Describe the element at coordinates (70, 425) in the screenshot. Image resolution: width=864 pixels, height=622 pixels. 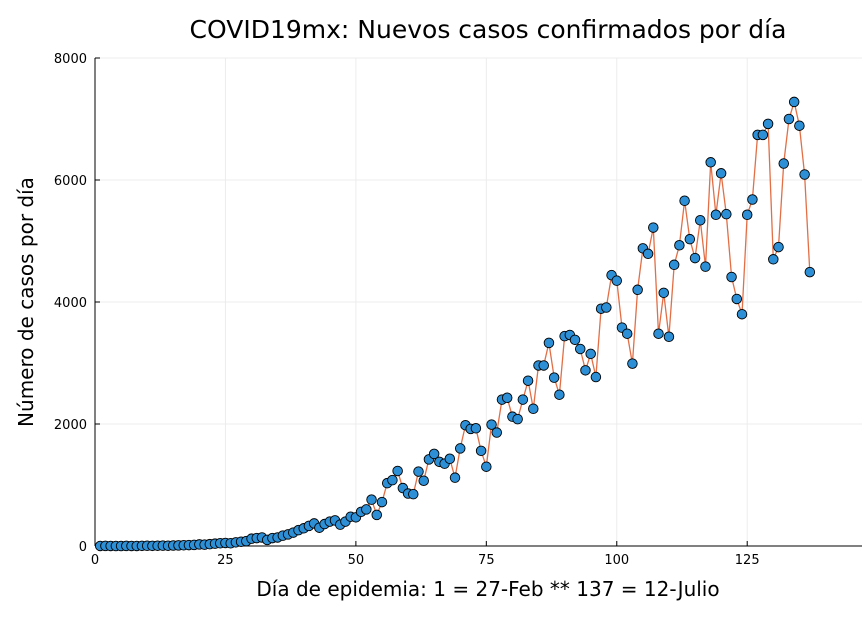
I see `y-tick-label: 2000` at that location.